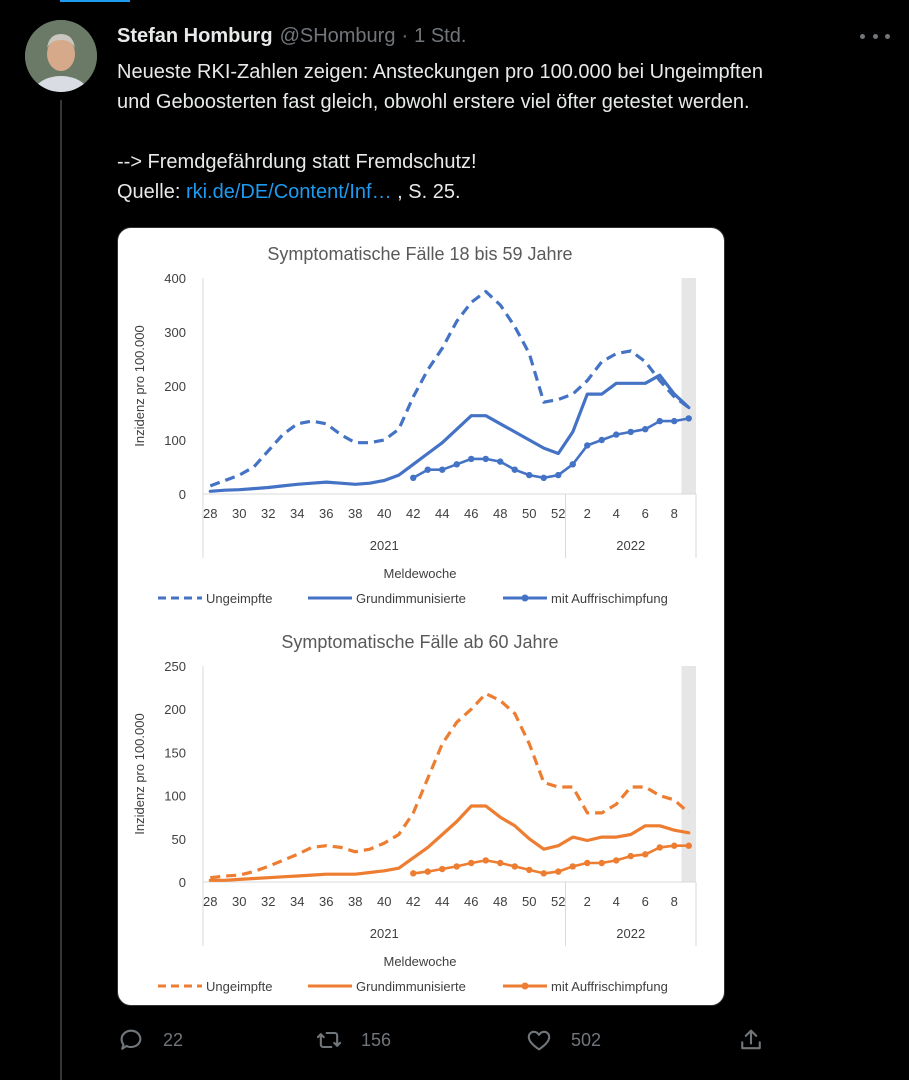 The image size is (909, 1080). I want to click on retweet-count: 156, so click(376, 1039).